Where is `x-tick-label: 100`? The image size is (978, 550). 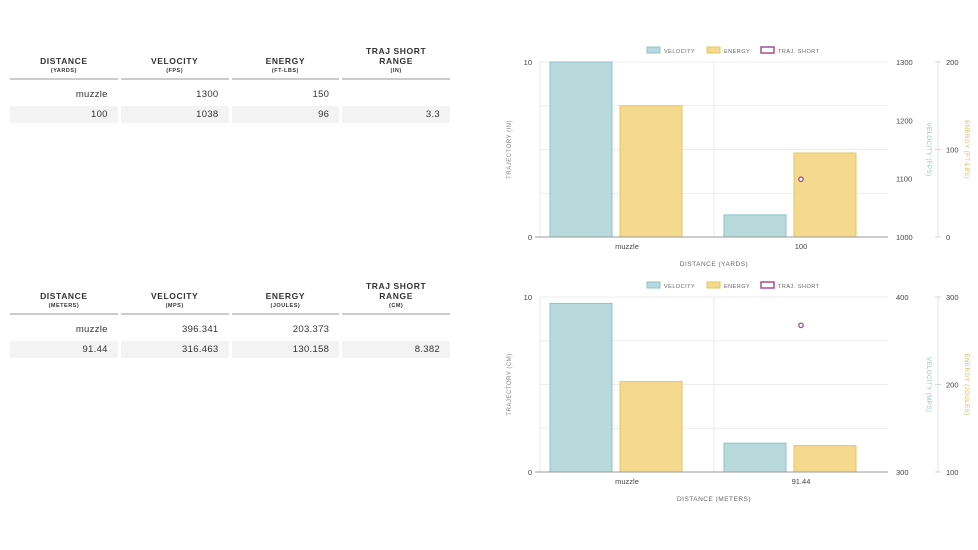 x-tick-label: 100 is located at coordinates (801, 246).